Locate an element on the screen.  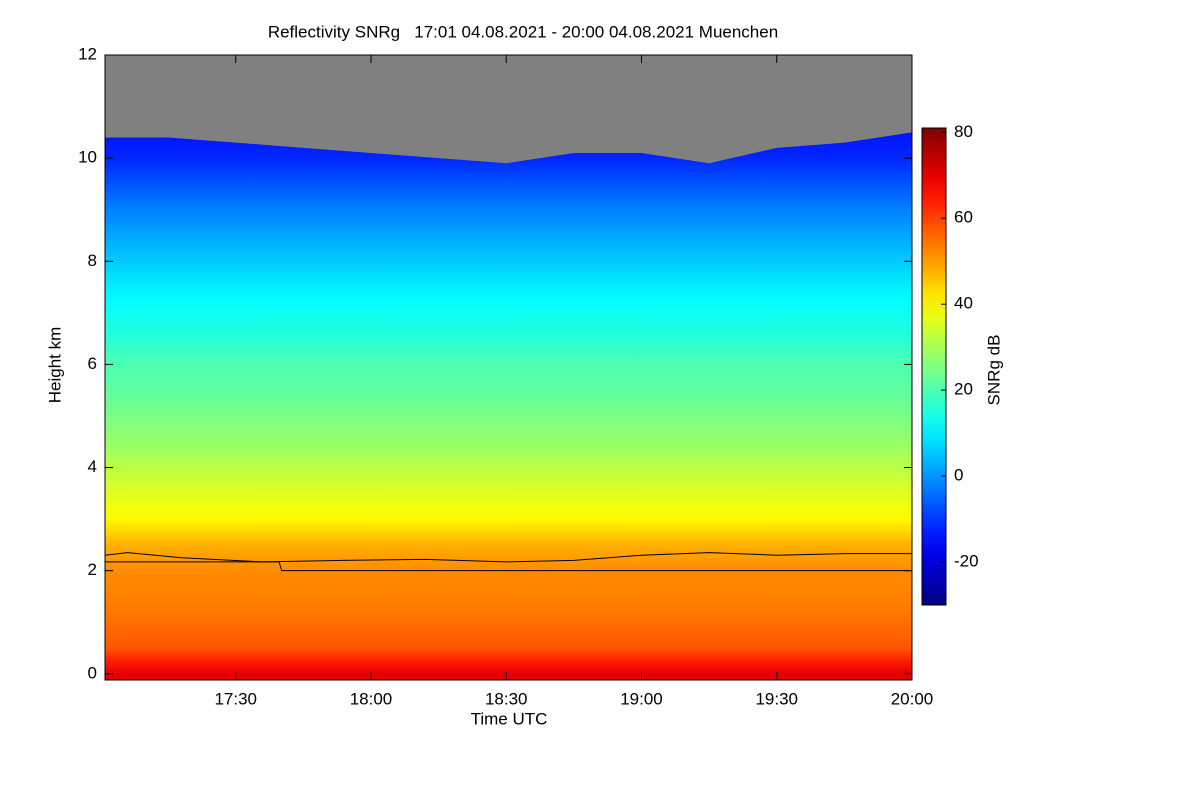
y-tick-label: 4 is located at coordinates (92, 466).